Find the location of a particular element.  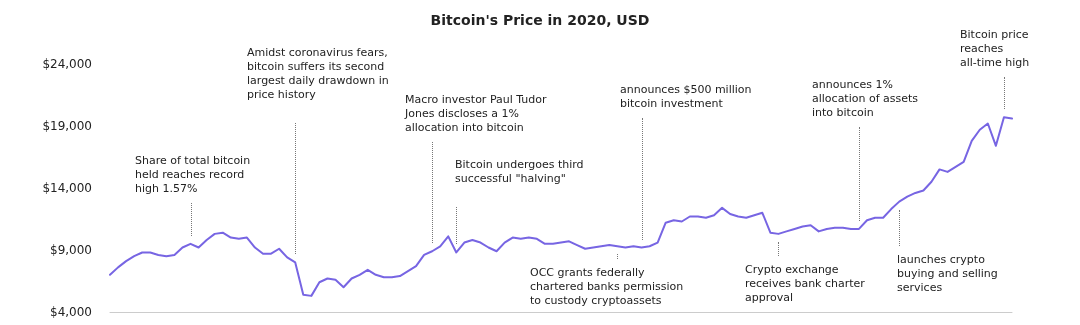

annotation: Share of total bitcoin held reaches record high 1.57% is located at coordinates (194, 174).